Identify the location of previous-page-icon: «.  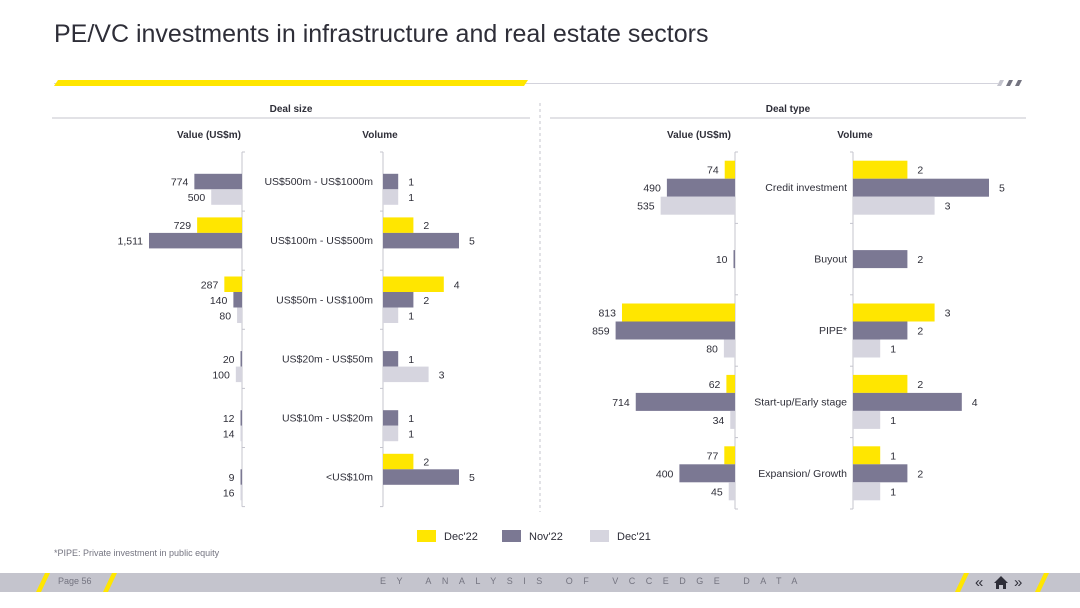
(979, 582).